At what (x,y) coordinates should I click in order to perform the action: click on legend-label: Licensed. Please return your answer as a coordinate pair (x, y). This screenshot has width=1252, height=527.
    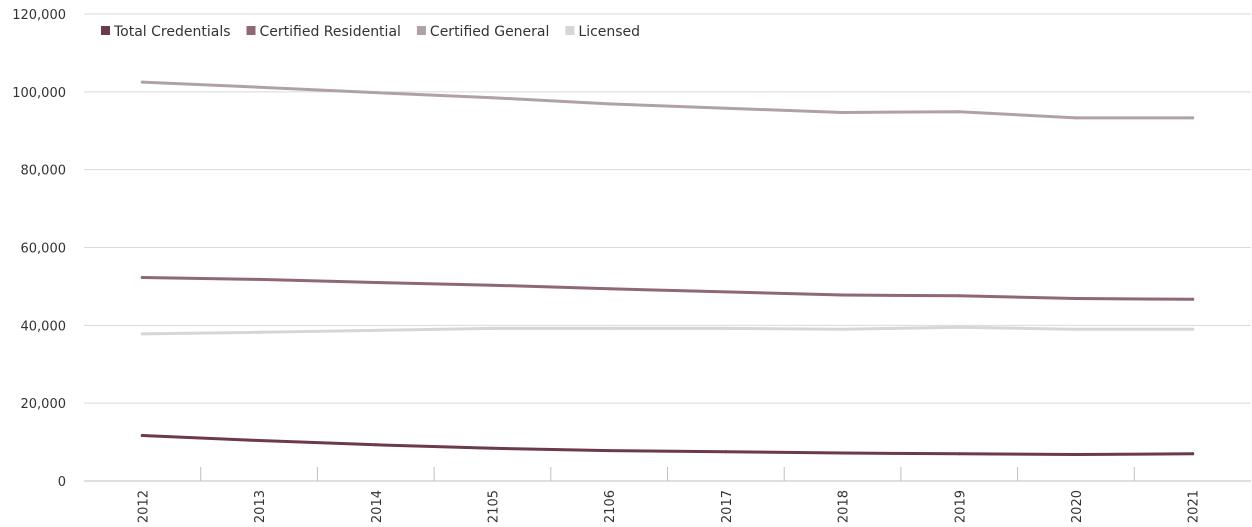
    Looking at the image, I should click on (609, 32).